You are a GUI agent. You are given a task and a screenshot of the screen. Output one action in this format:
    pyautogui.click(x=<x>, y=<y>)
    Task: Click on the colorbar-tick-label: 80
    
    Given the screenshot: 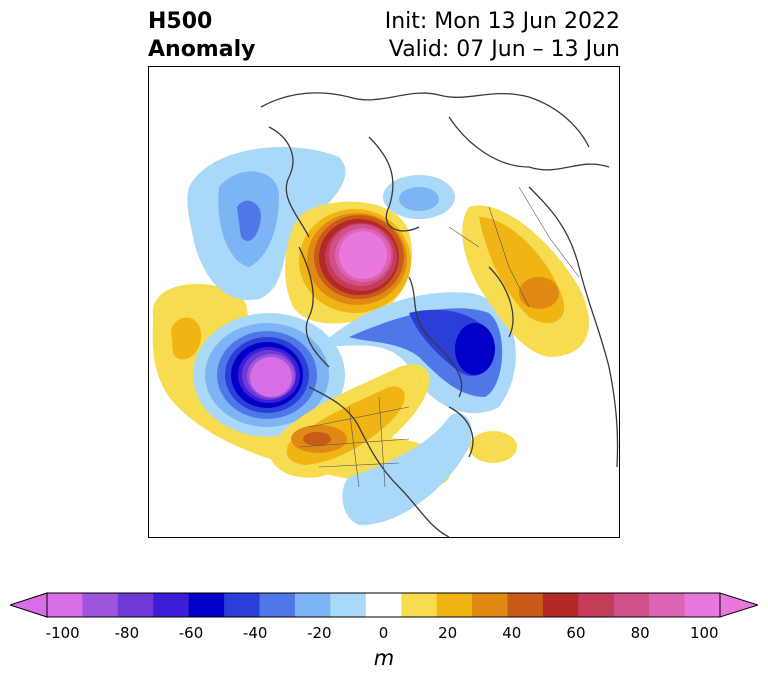 What is the action you would take?
    pyautogui.click(x=640, y=633)
    